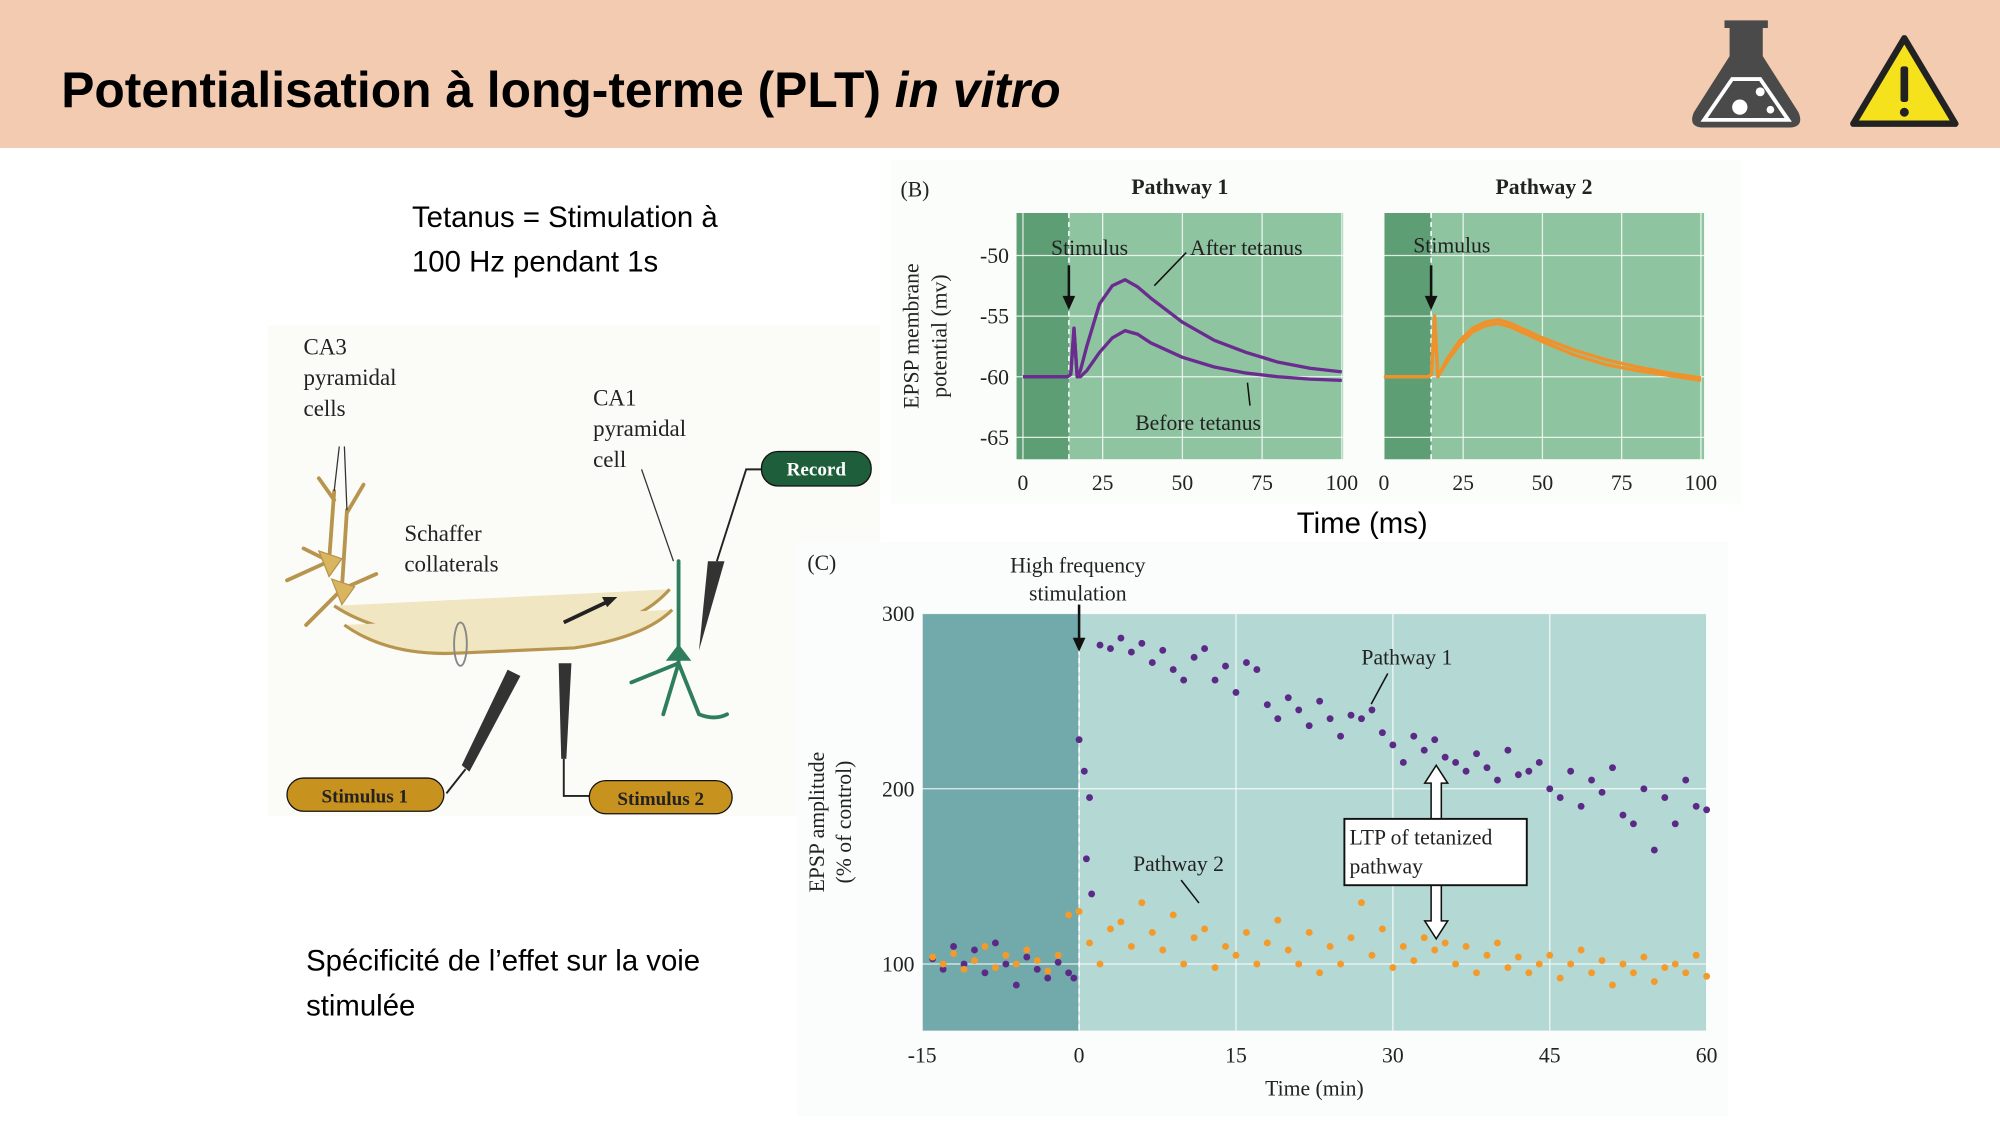 The height and width of the screenshot is (1125, 2000). Describe the element at coordinates (817, 470) in the screenshot. I see `record-label: Record` at that location.